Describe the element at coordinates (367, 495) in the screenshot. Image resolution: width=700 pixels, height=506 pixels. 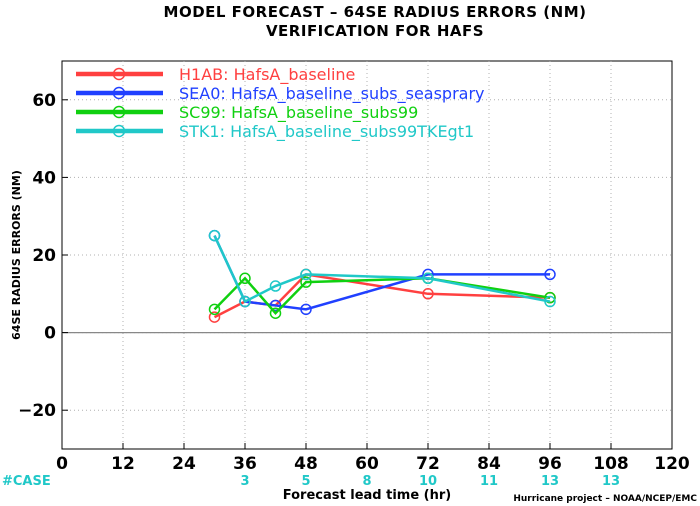
I see `x-axis-label: Forecast lead time (hr)` at that location.